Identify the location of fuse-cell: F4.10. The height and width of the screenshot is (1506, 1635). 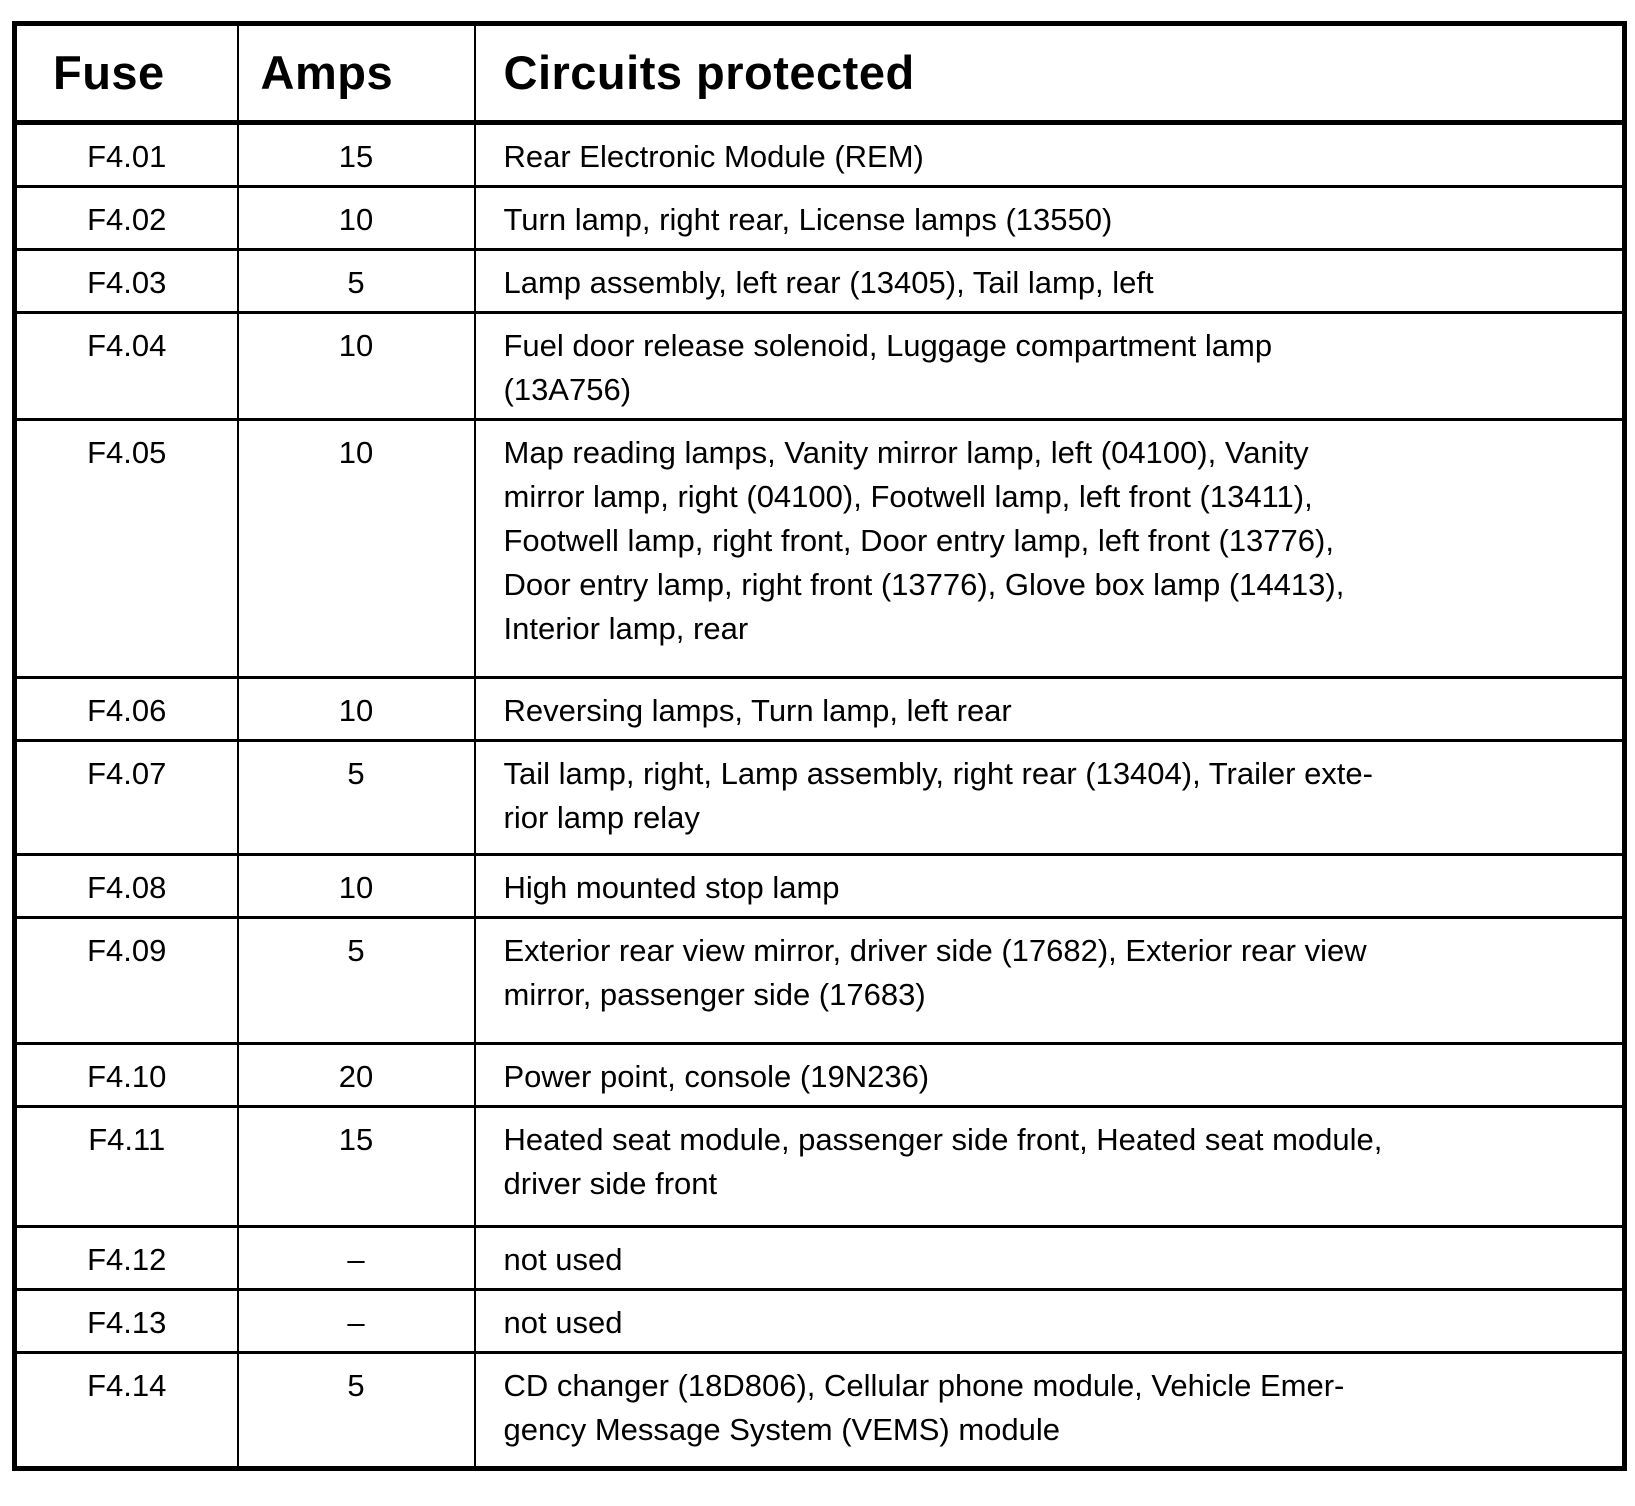
(126, 1075).